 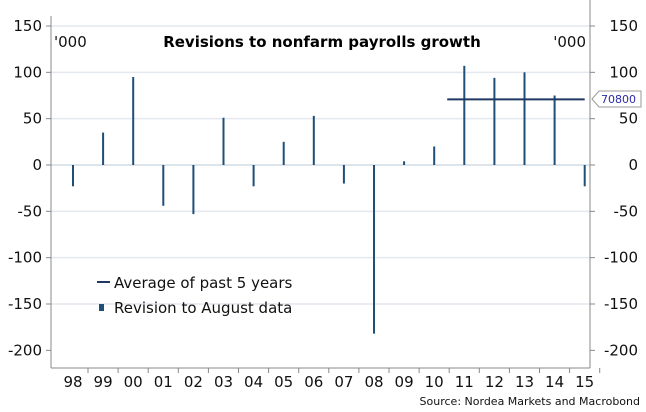 I want to click on svg-text: 70800, so click(x=618, y=99).